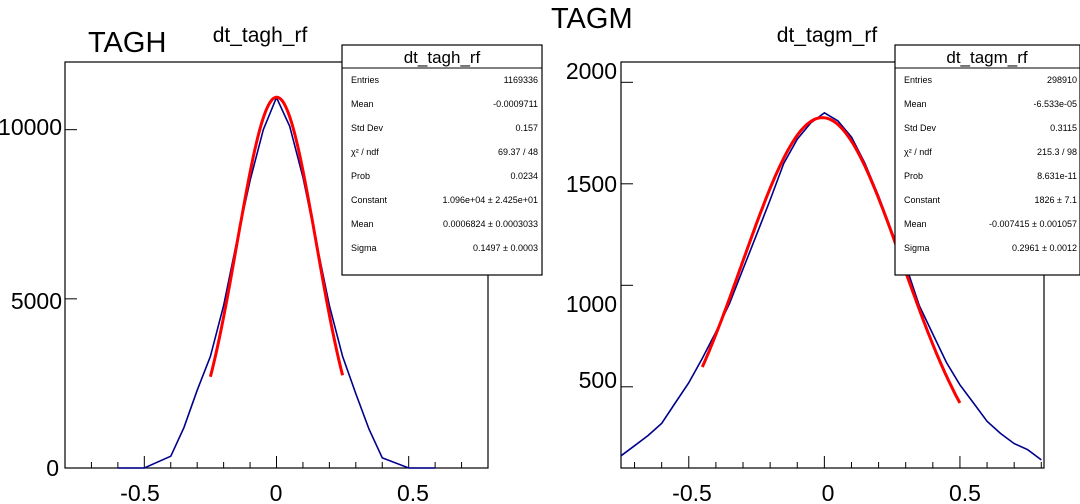 This screenshot has width=1080, height=504. I want to click on tagm-stats-row-name: Sigma, so click(917, 248).